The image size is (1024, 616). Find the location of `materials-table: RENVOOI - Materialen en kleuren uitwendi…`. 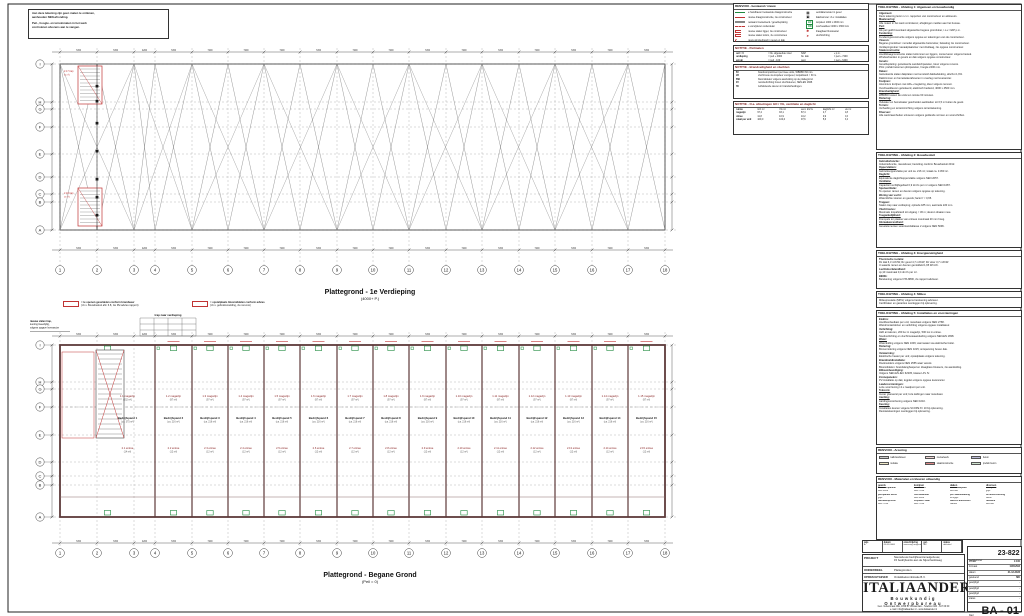

materials-table: RENVOOI - Materialen en kleuren uitwendi… is located at coordinates (949, 508).